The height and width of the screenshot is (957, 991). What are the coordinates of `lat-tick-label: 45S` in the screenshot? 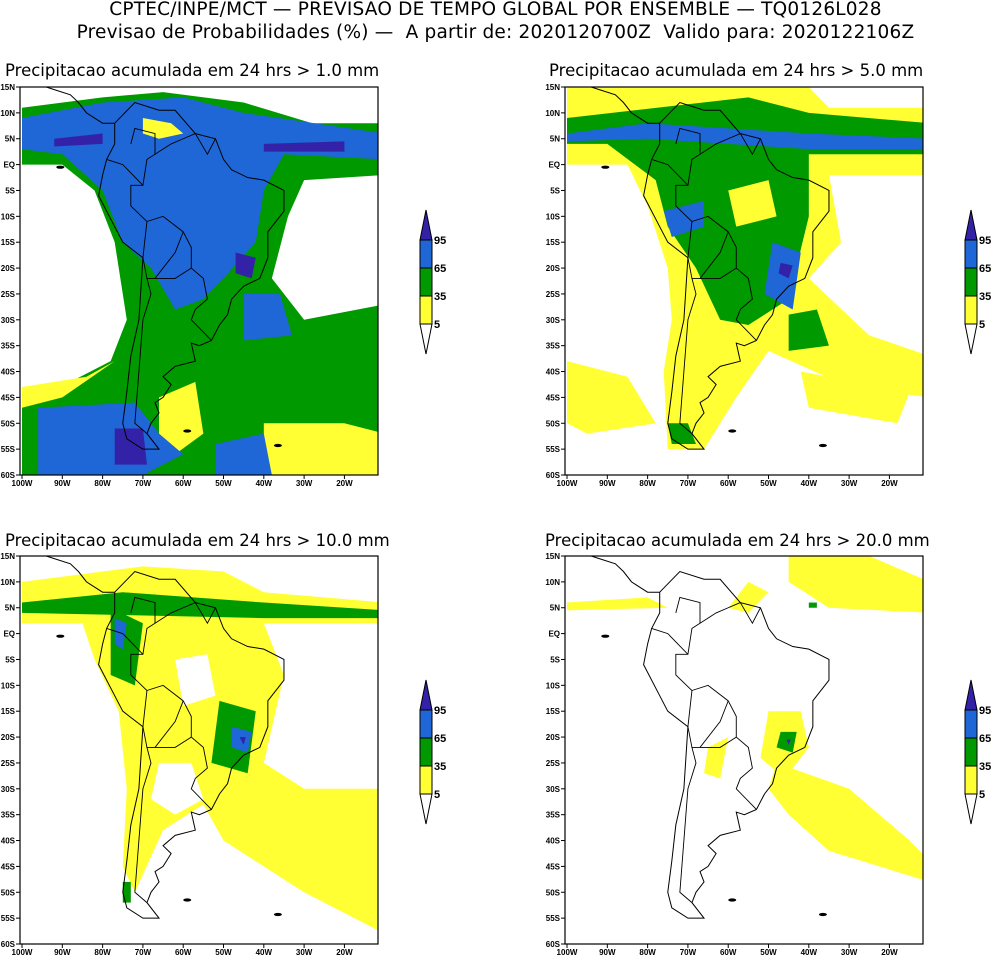 It's located at (8, 397).